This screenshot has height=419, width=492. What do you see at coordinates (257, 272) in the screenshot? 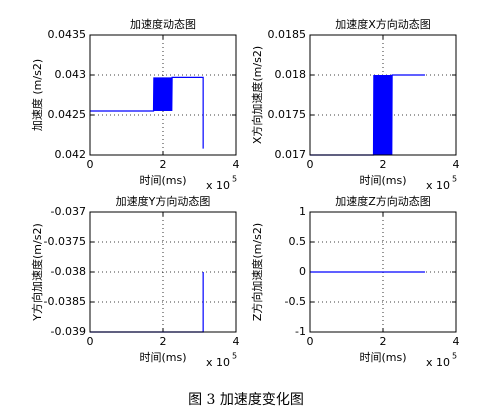
I see `y-axis-label: Z方向加速度(m/s2)` at bounding box center [257, 272].